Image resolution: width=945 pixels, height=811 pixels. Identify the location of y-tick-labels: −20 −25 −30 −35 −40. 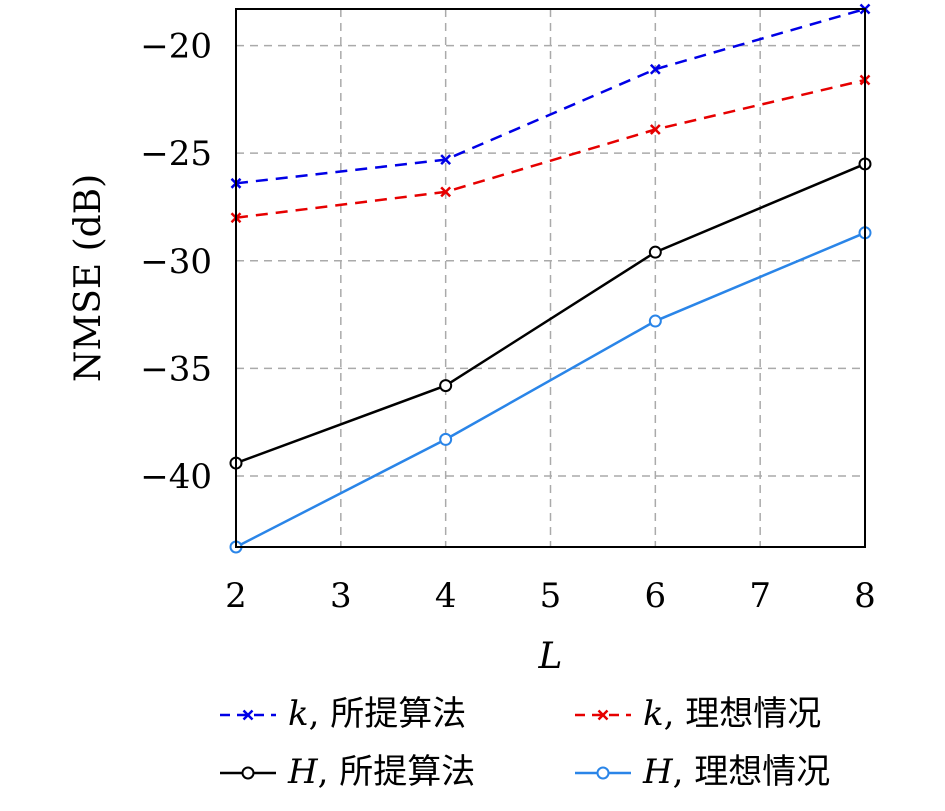
(176, 262).